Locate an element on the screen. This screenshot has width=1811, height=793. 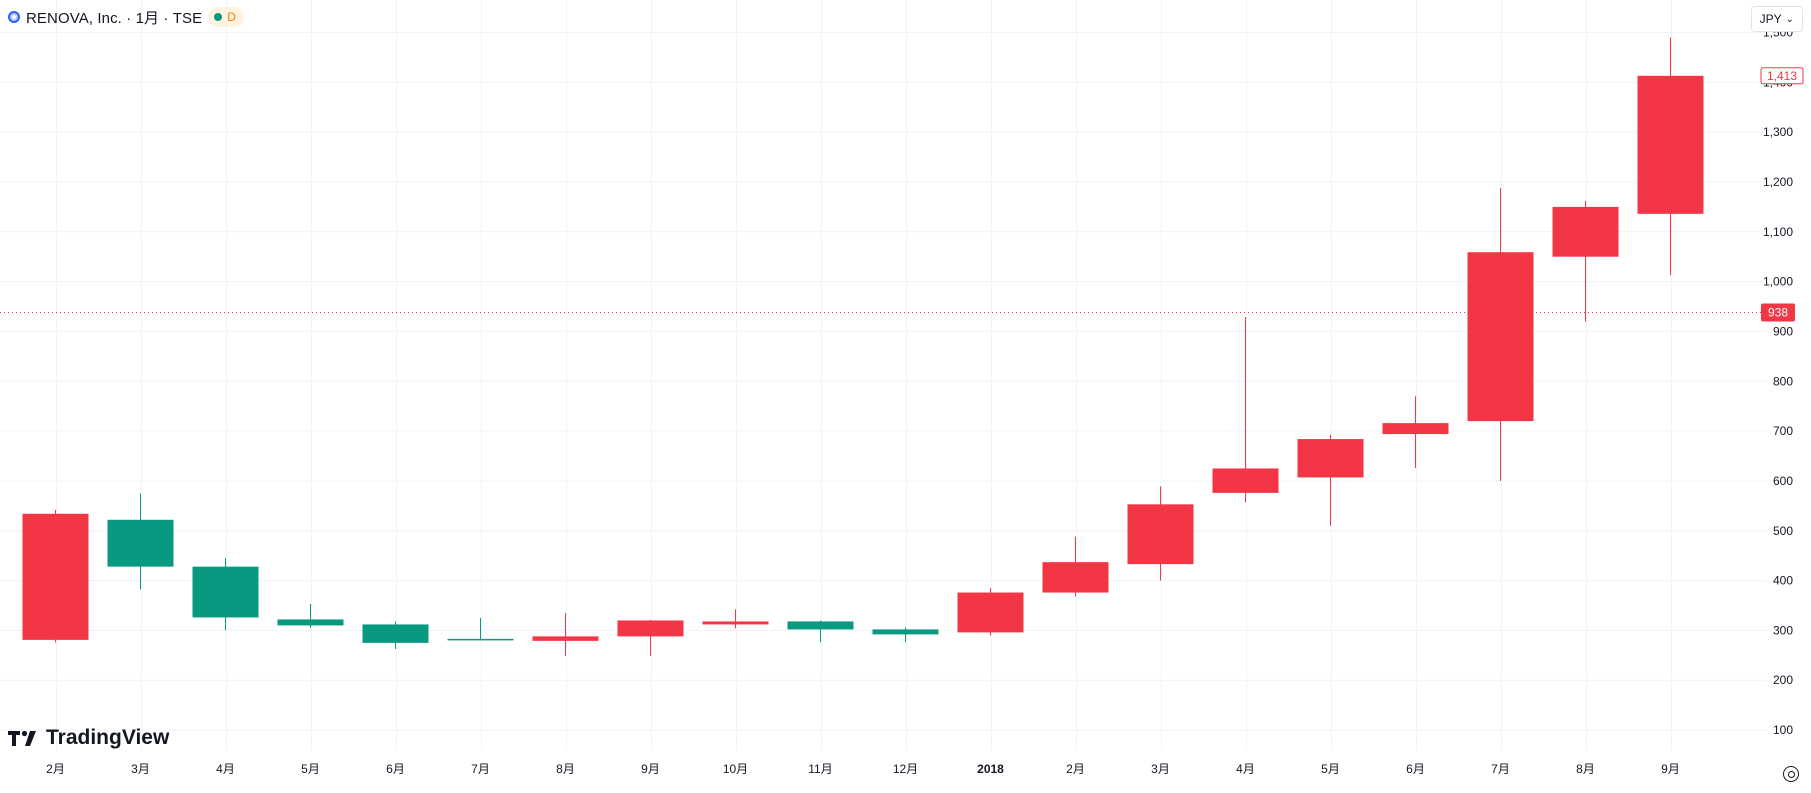
last-close-label-bg is located at coordinates (1782, 76).